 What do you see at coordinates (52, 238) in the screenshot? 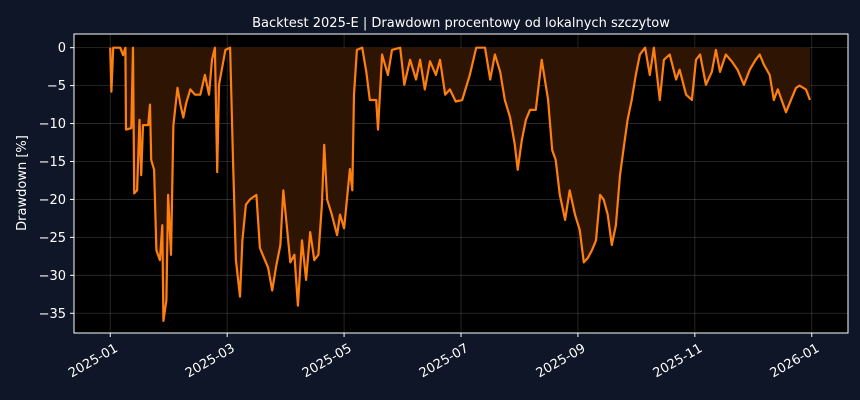
I see `y-tick-label: −25` at bounding box center [52, 238].